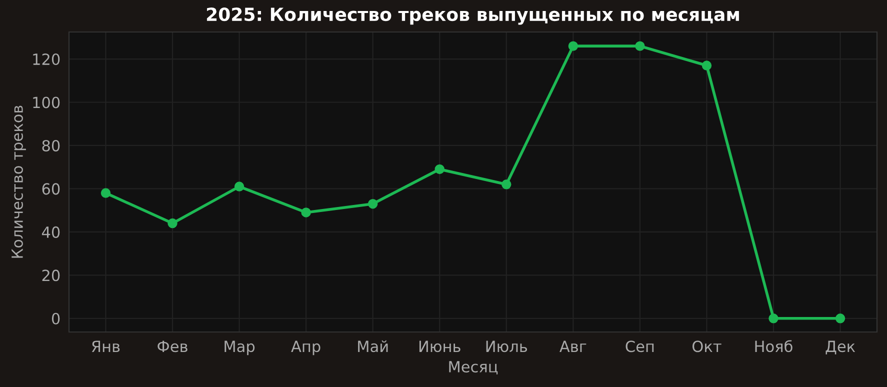 This screenshot has width=887, height=387. Describe the element at coordinates (51, 146) in the screenshot. I see `y-tick-label: 80` at that location.